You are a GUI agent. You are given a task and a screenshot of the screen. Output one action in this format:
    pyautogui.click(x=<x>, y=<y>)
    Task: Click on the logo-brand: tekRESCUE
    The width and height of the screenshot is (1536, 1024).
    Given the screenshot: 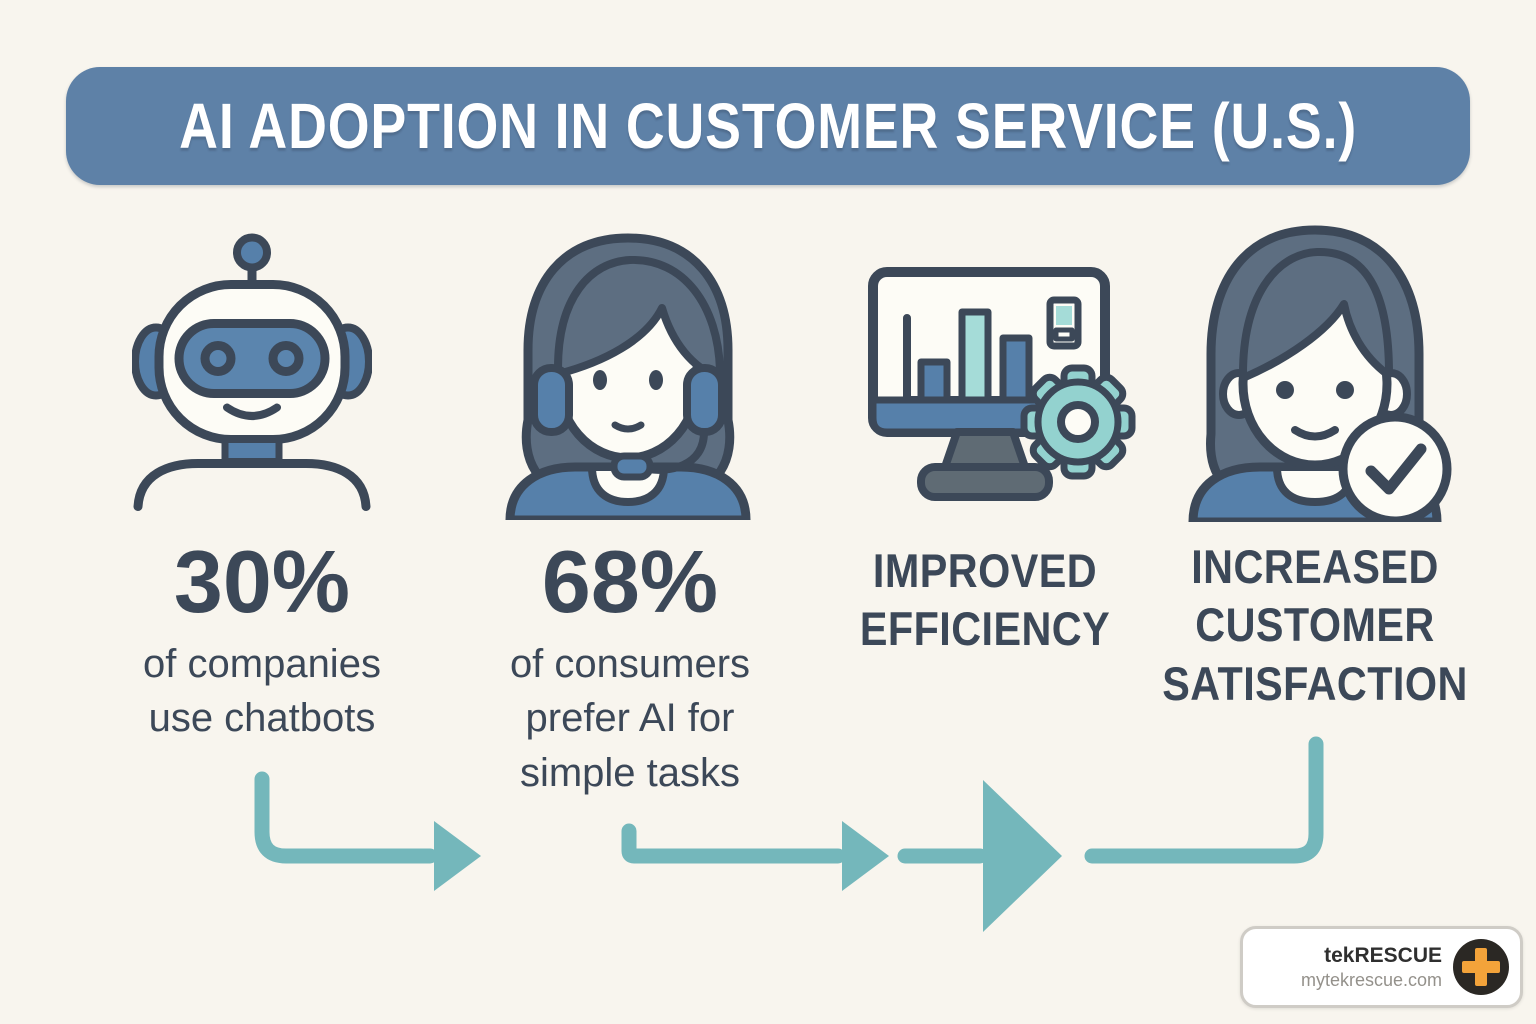 What is the action you would take?
    pyautogui.click(x=1383, y=955)
    